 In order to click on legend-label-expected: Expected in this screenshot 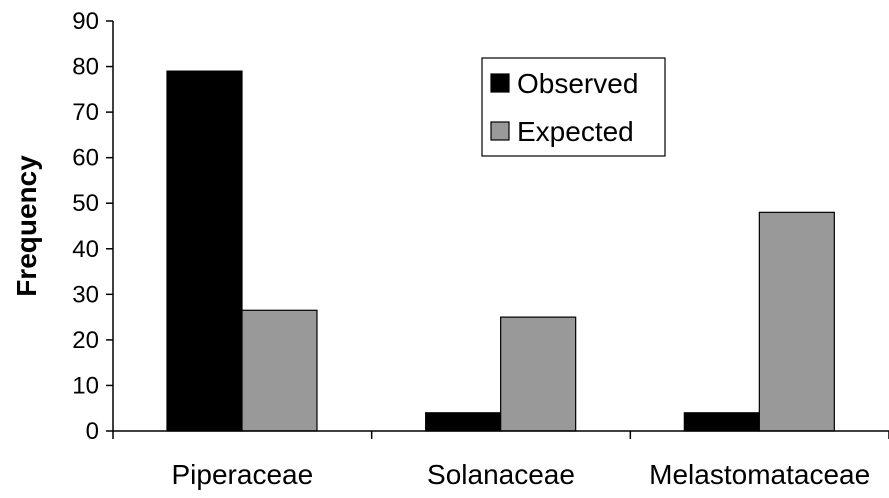, I will do `click(575, 131)`.